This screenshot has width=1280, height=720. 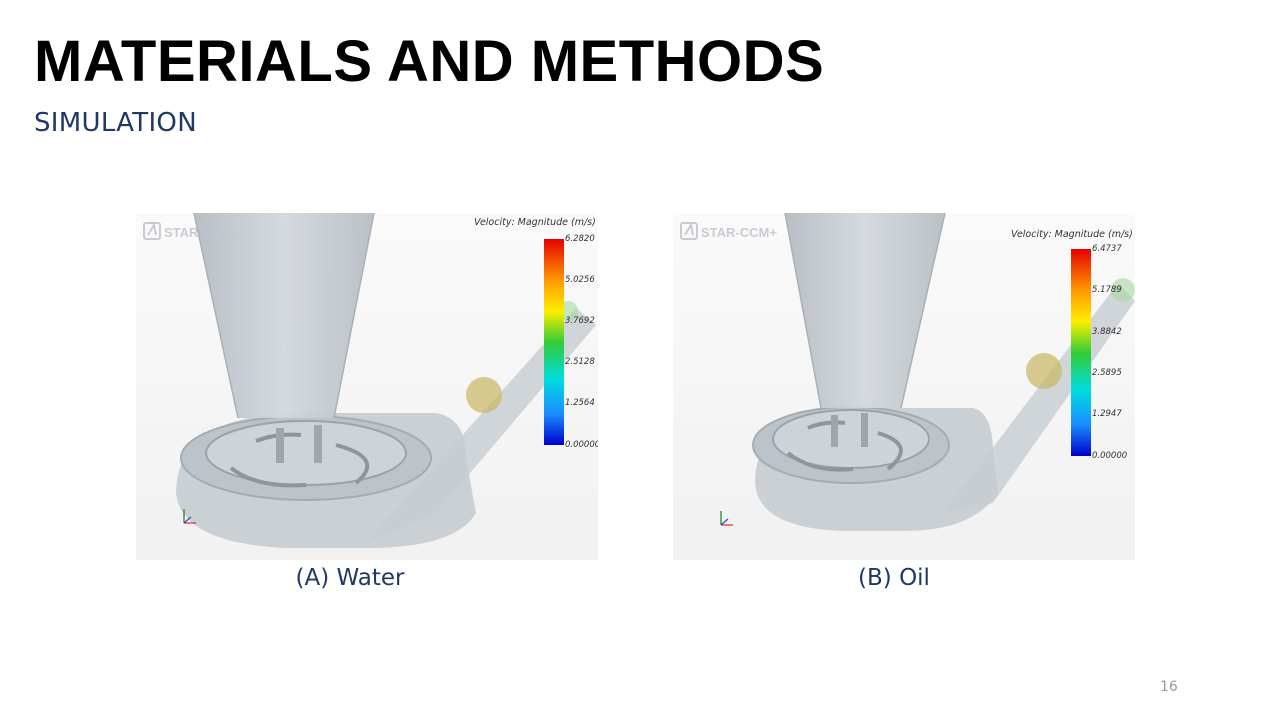 I want to click on colorbar-tick: 3.8842, so click(x=1107, y=332).